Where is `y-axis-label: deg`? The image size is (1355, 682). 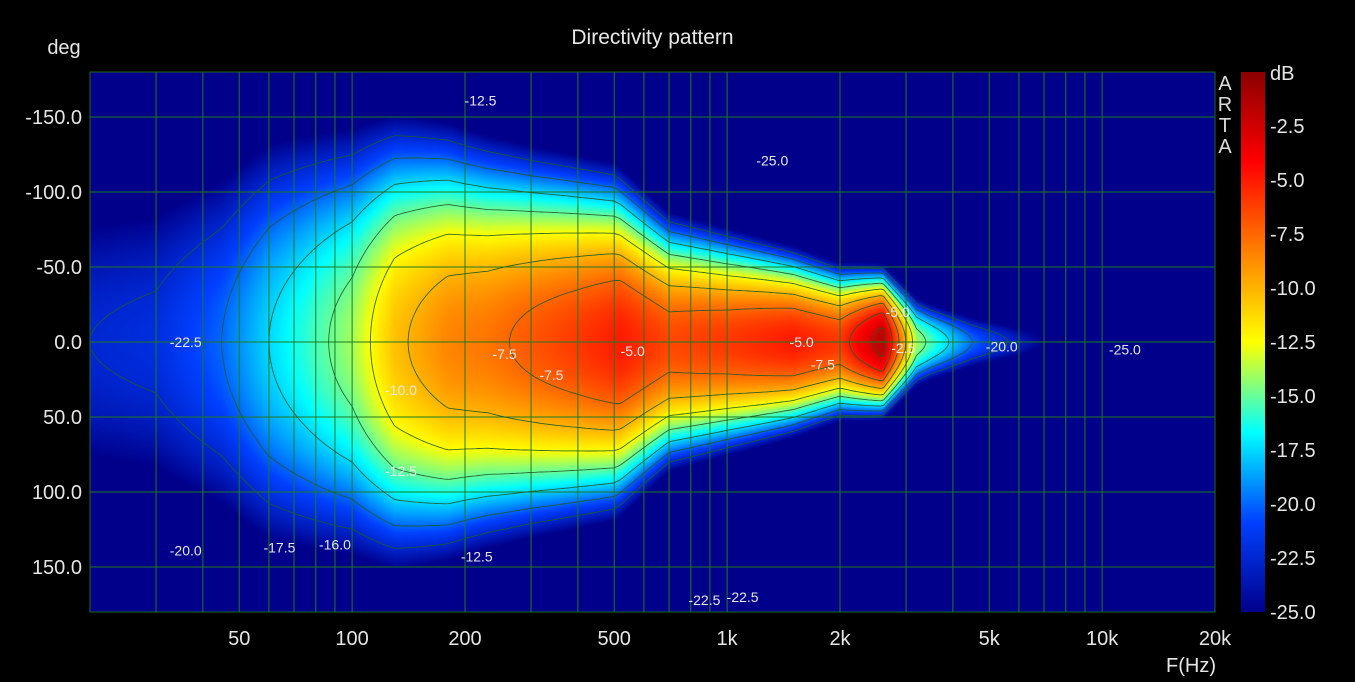
y-axis-label: deg is located at coordinates (63, 48).